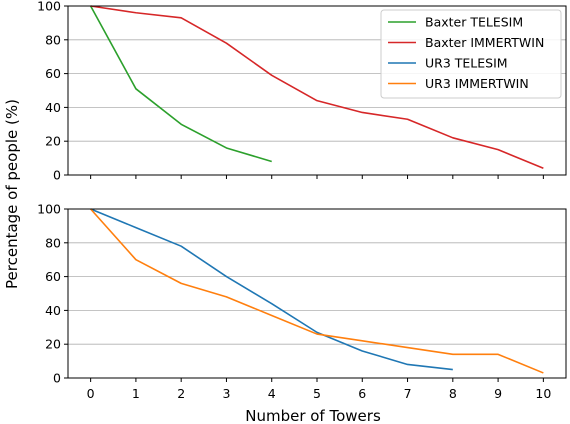 This screenshot has width=570, height=424. I want to click on x-tick-label: 0, so click(91, 393).